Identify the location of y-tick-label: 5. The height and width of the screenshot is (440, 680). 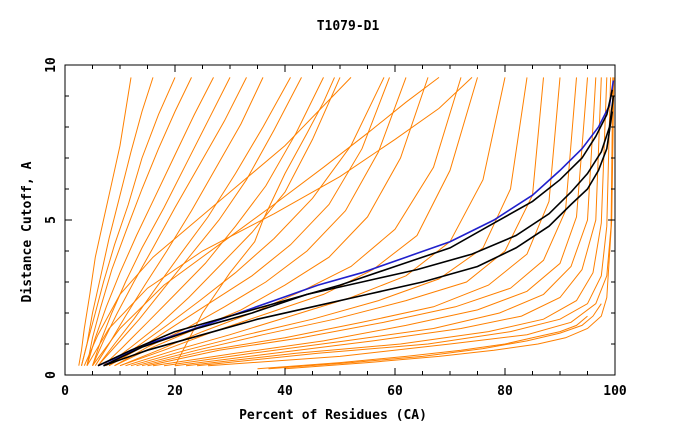
(51, 220).